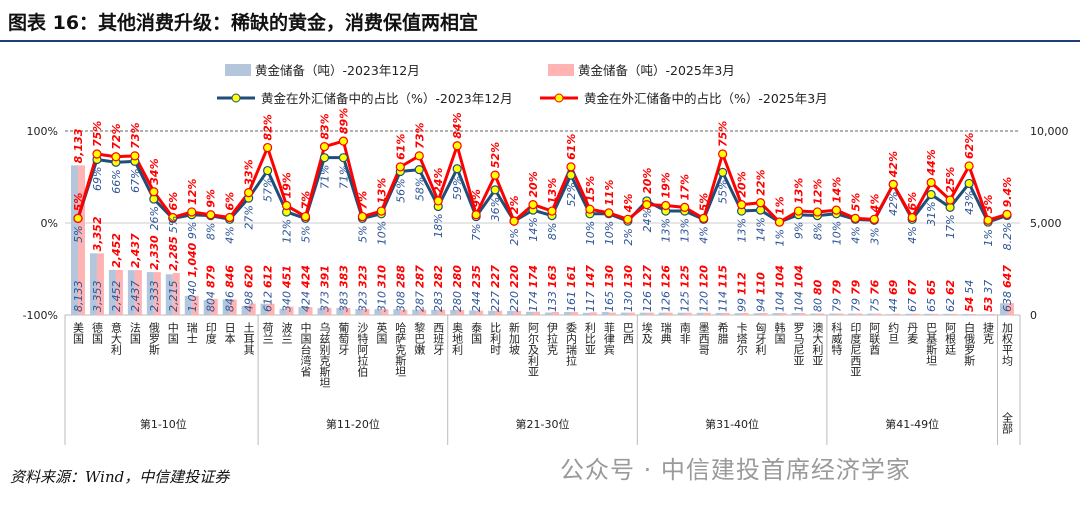 The height and width of the screenshot is (510, 1080). Describe the element at coordinates (514, 276) in the screenshot. I see `bar-label-2025: 220` at that location.